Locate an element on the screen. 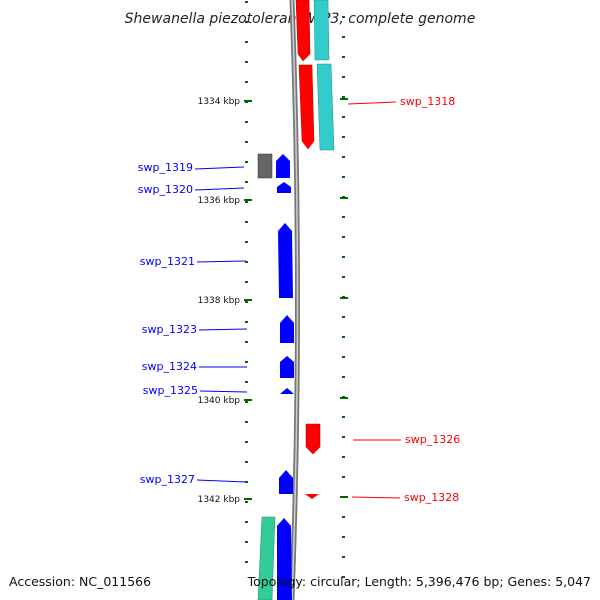 Image resolution: width=600 pixels, height=600 pixels. gene-label-swp_1318: swp_1318 is located at coordinates (427, 101).